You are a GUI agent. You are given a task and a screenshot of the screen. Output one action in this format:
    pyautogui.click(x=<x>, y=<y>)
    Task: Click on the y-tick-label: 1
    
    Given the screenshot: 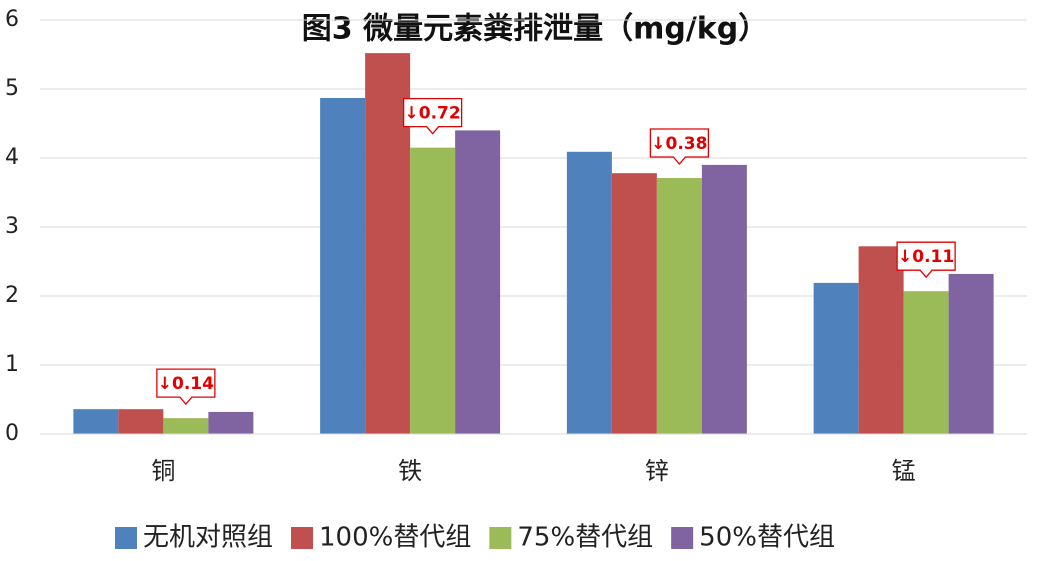 What is the action you would take?
    pyautogui.click(x=12, y=364)
    